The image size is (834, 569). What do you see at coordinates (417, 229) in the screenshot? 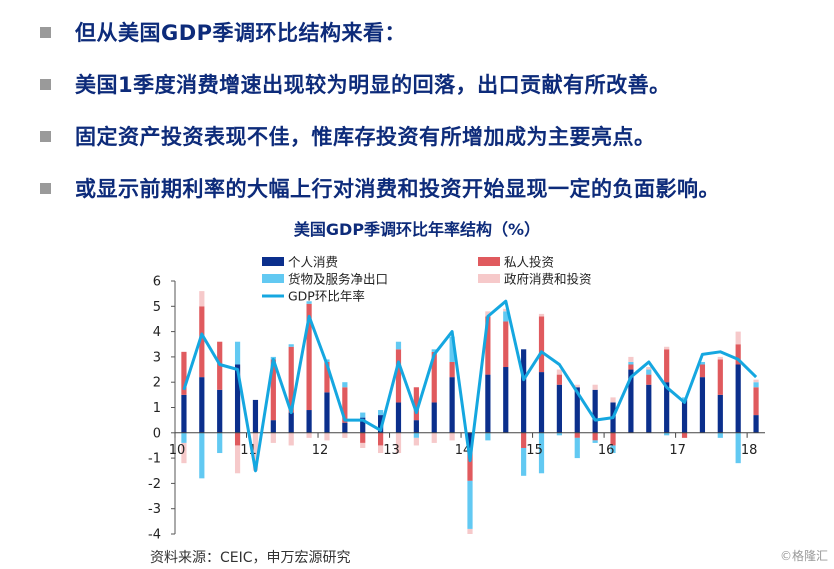
I see `chart-title: 美国GDP季调环比年率结构（%）` at bounding box center [417, 229].